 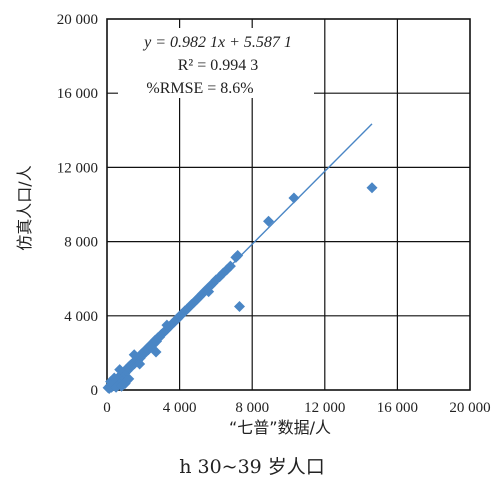 What do you see at coordinates (77, 20) in the screenshot?
I see `y-tick-label: 20 000` at bounding box center [77, 20].